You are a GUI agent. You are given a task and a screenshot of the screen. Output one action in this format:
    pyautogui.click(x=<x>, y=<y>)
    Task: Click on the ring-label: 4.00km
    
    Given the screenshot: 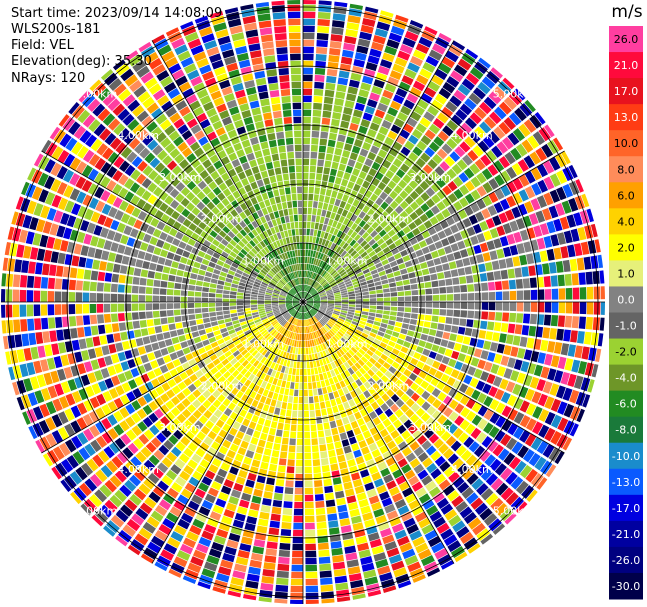 What is the action you would take?
    pyautogui.click(x=138, y=469)
    